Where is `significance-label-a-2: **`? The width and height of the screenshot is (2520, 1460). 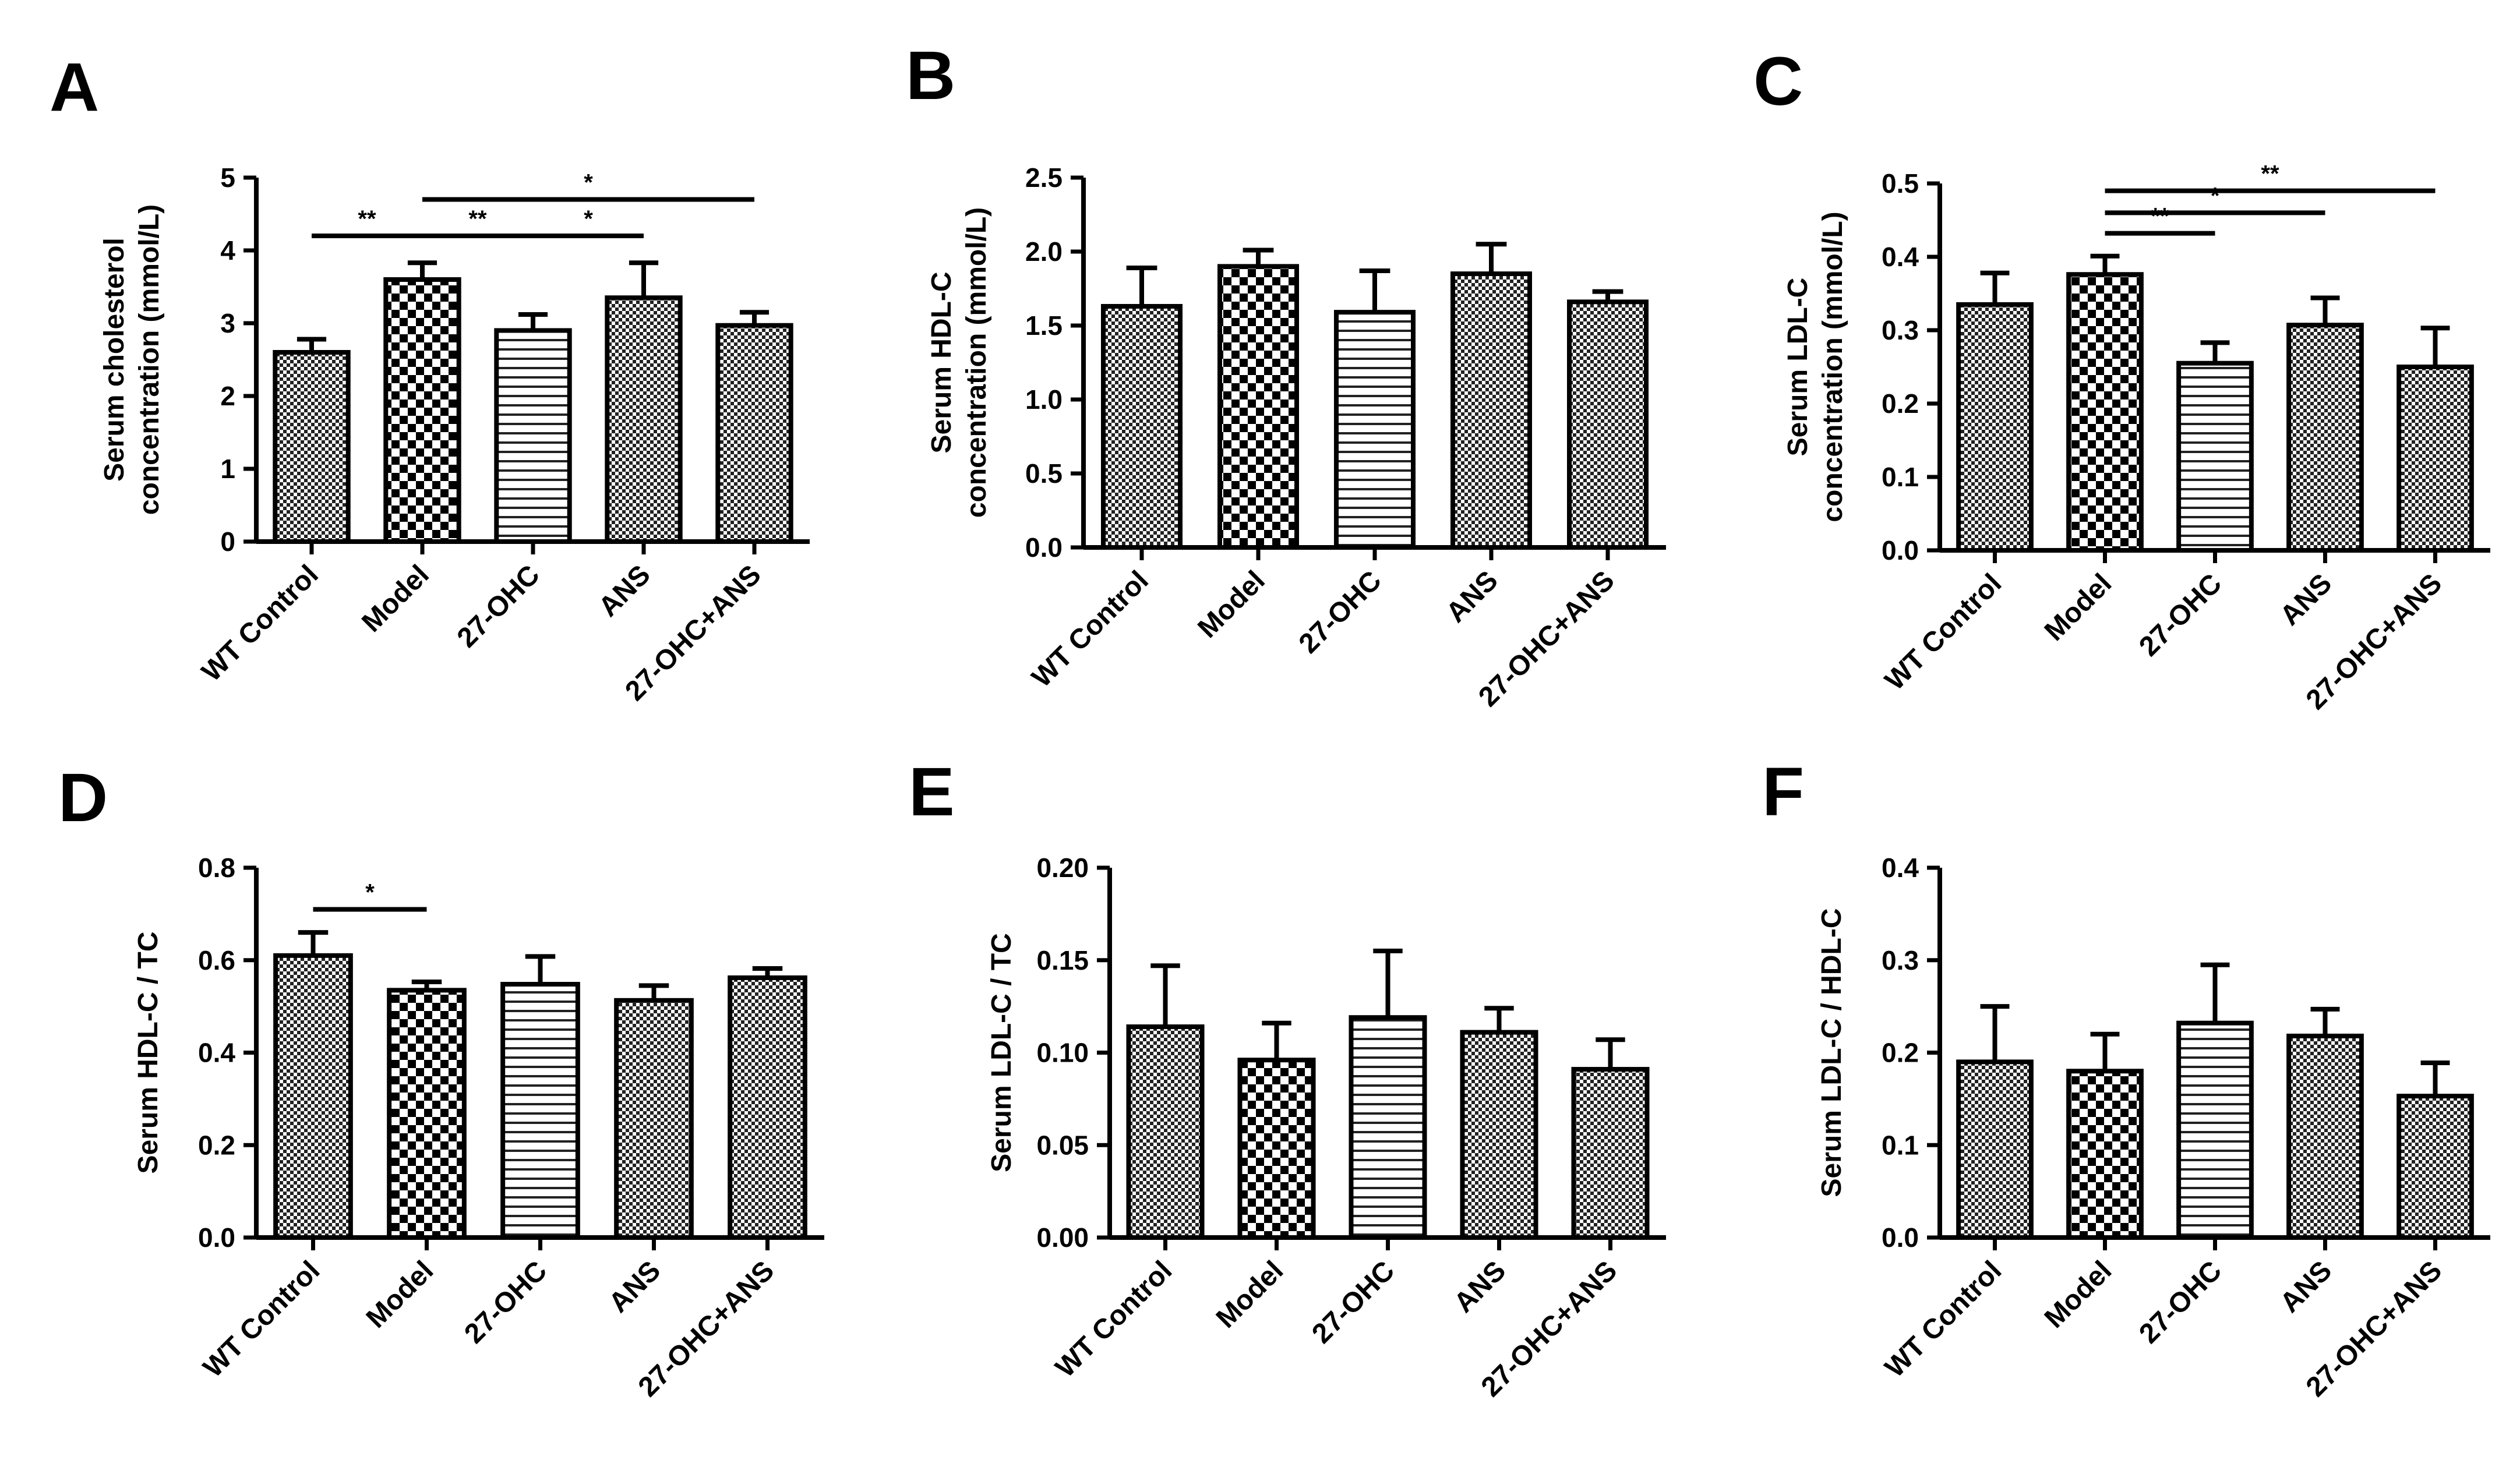
significance-label-a-2: ** is located at coordinates (477, 219).